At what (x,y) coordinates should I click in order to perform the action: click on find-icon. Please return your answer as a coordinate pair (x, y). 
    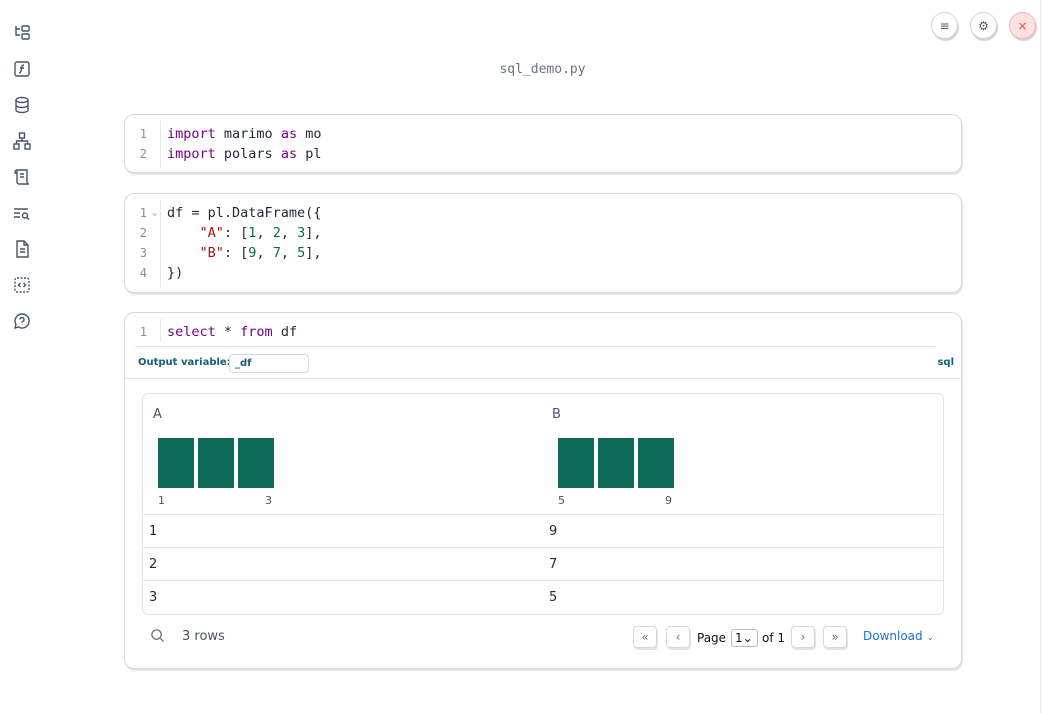
    Looking at the image, I should click on (22, 213).